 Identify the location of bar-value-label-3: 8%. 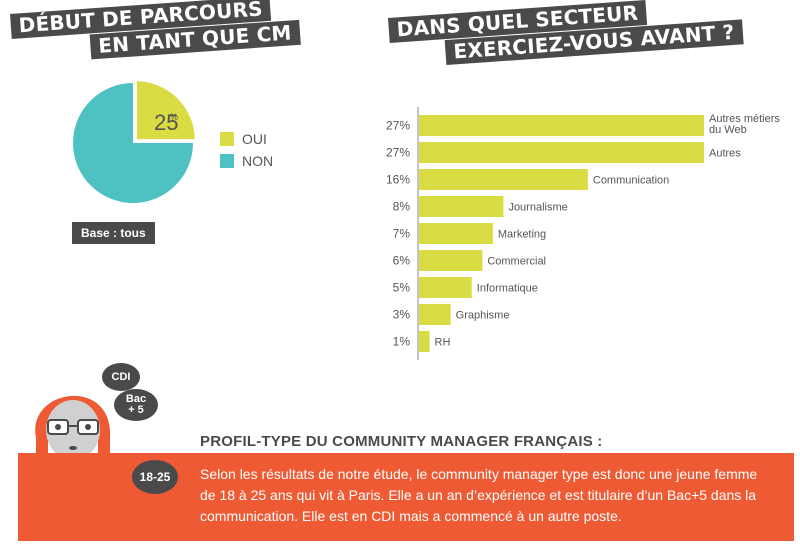
(402, 207).